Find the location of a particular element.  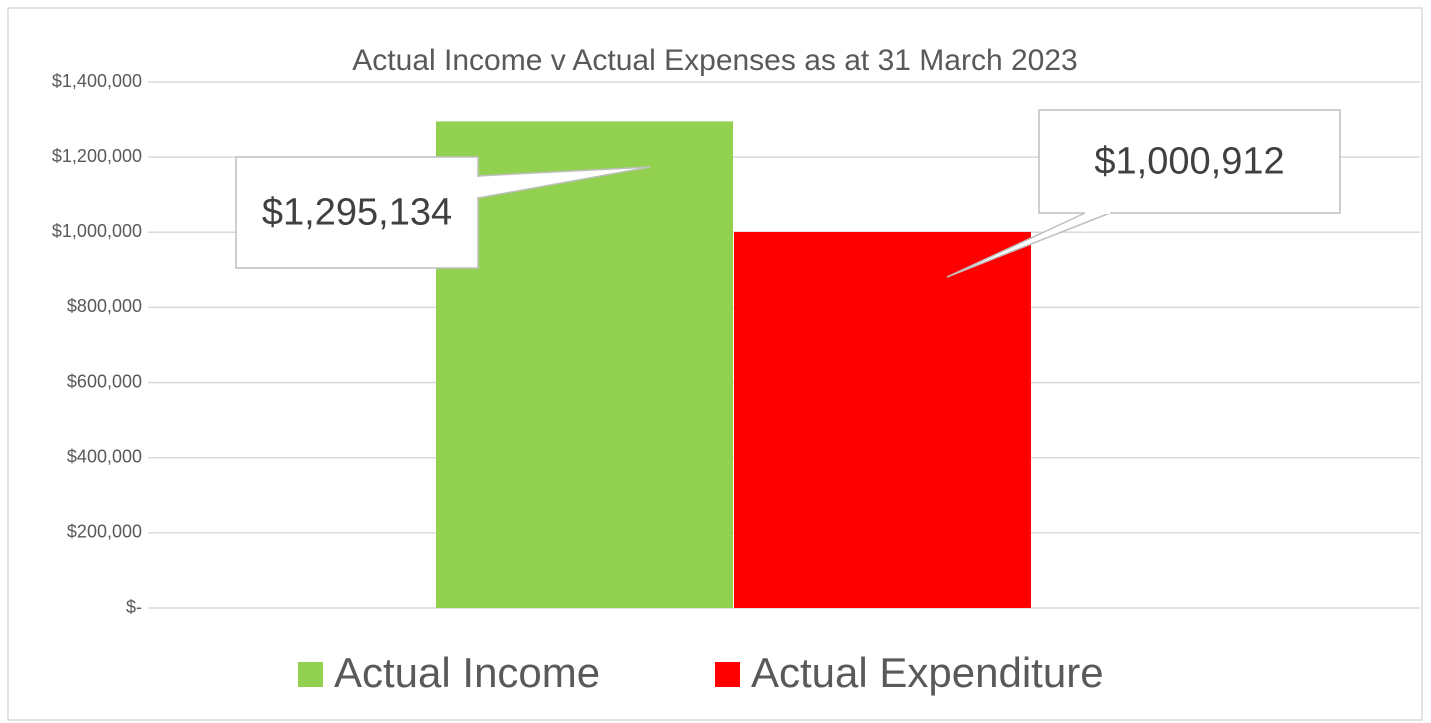

y-tick-label: $800,000 is located at coordinates (104, 306).